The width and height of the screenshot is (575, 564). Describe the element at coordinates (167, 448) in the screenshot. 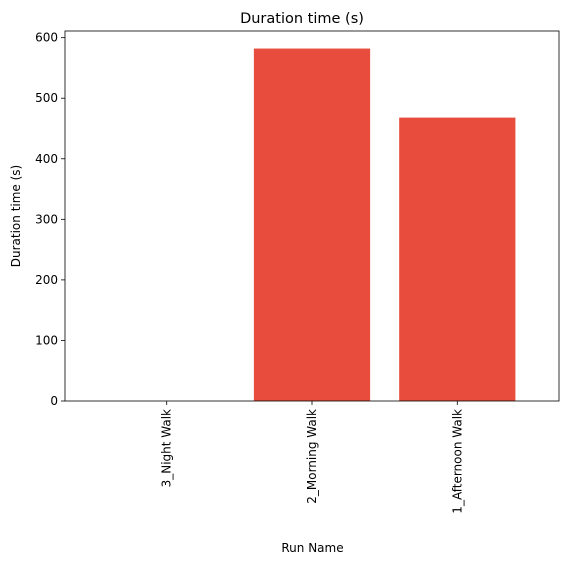

I see `x-tick-label: 3_Night Walk` at that location.